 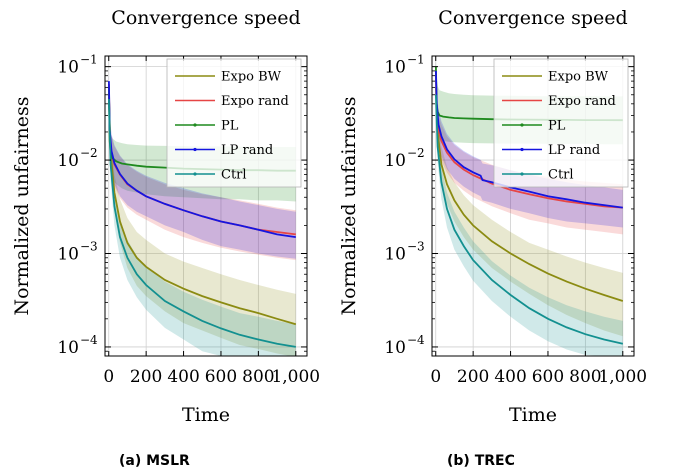 I want to click on band-lp-rand, so click(x=202, y=166).